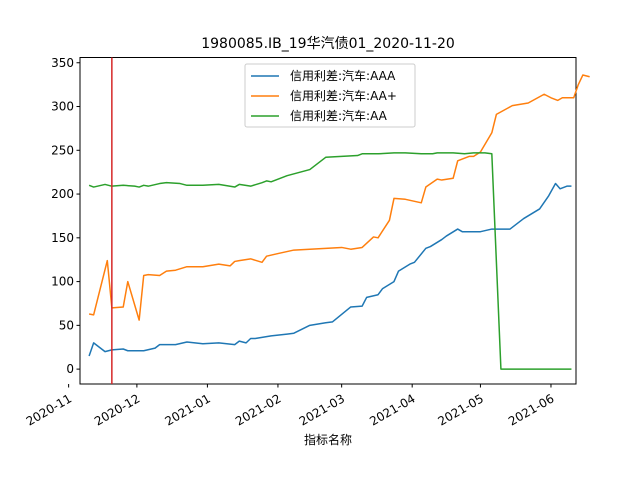 The width and height of the screenshot is (640, 480). What do you see at coordinates (343, 95) in the screenshot?
I see `legend-entry-1: 信用利差:汽车:AA+` at bounding box center [343, 95].